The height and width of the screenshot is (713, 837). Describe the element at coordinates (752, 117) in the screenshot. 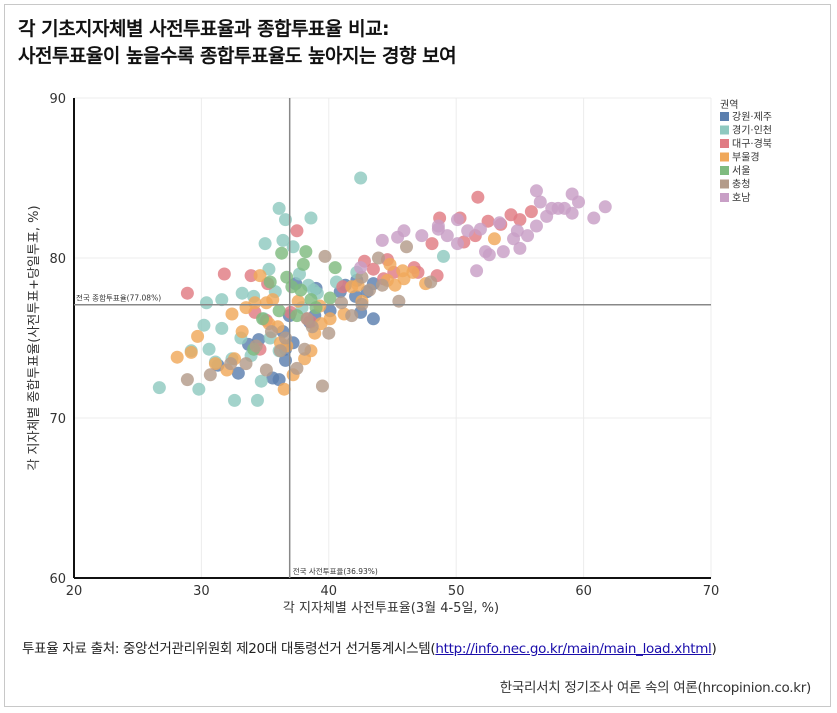

I see `legend-item-label: 강원·제주` at that location.